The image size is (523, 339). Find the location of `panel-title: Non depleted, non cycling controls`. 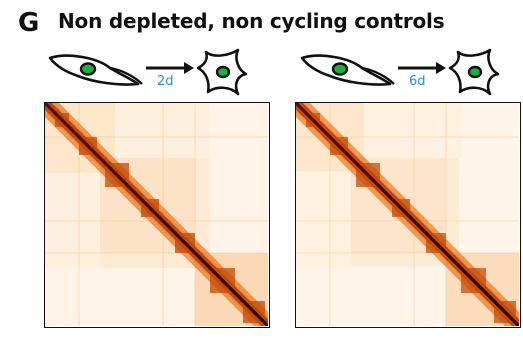

panel-title: Non depleted, non cycling controls is located at coordinates (251, 21).